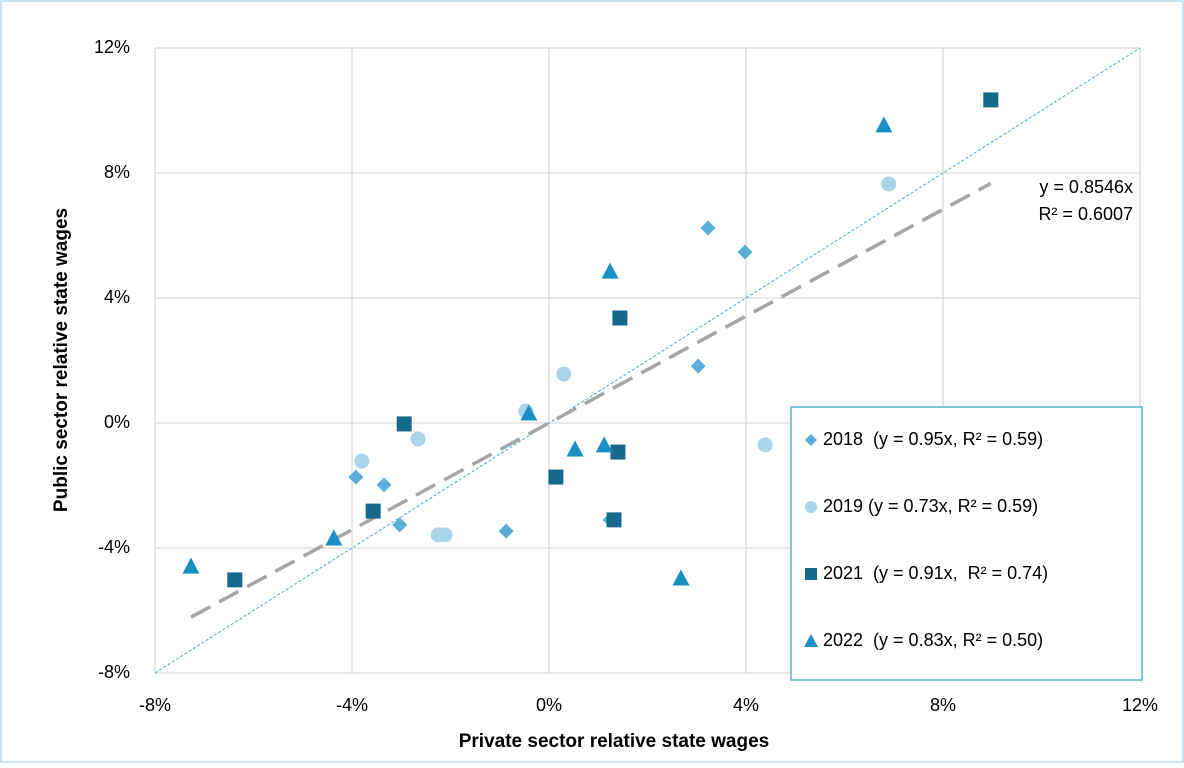 The height and width of the screenshot is (768, 1184). What do you see at coordinates (943, 705) in the screenshot?
I see `x-tick-label: 8%` at bounding box center [943, 705].